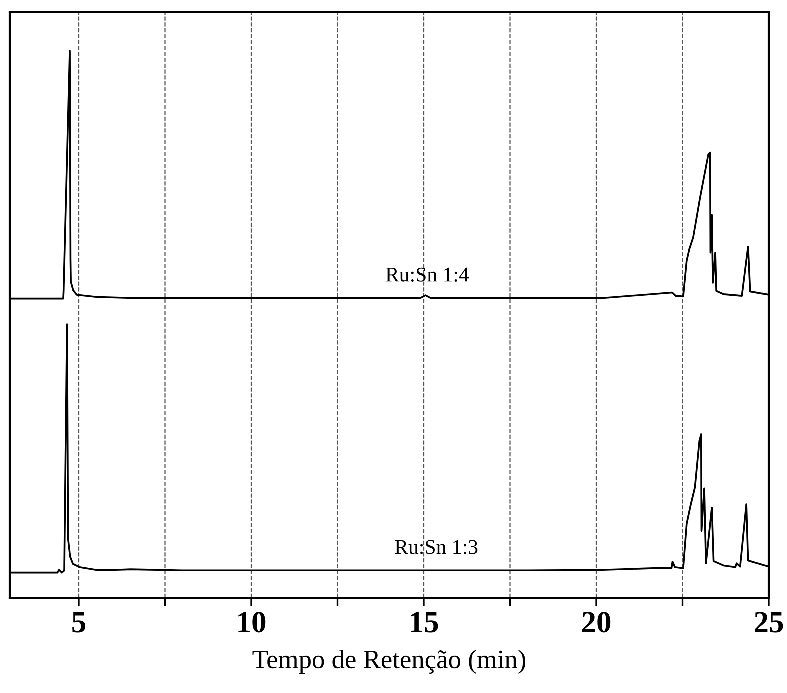 The width and height of the screenshot is (787, 693). Describe the element at coordinates (424, 622) in the screenshot. I see `x-tick-label: 15` at that location.